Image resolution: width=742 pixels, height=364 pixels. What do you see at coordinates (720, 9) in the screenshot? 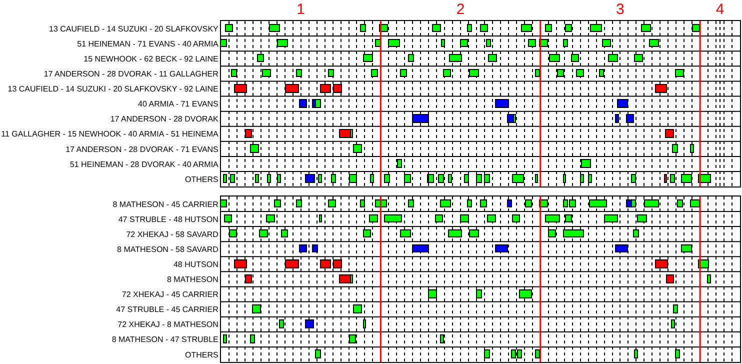
I see `x-tick-label: 4` at bounding box center [720, 9].